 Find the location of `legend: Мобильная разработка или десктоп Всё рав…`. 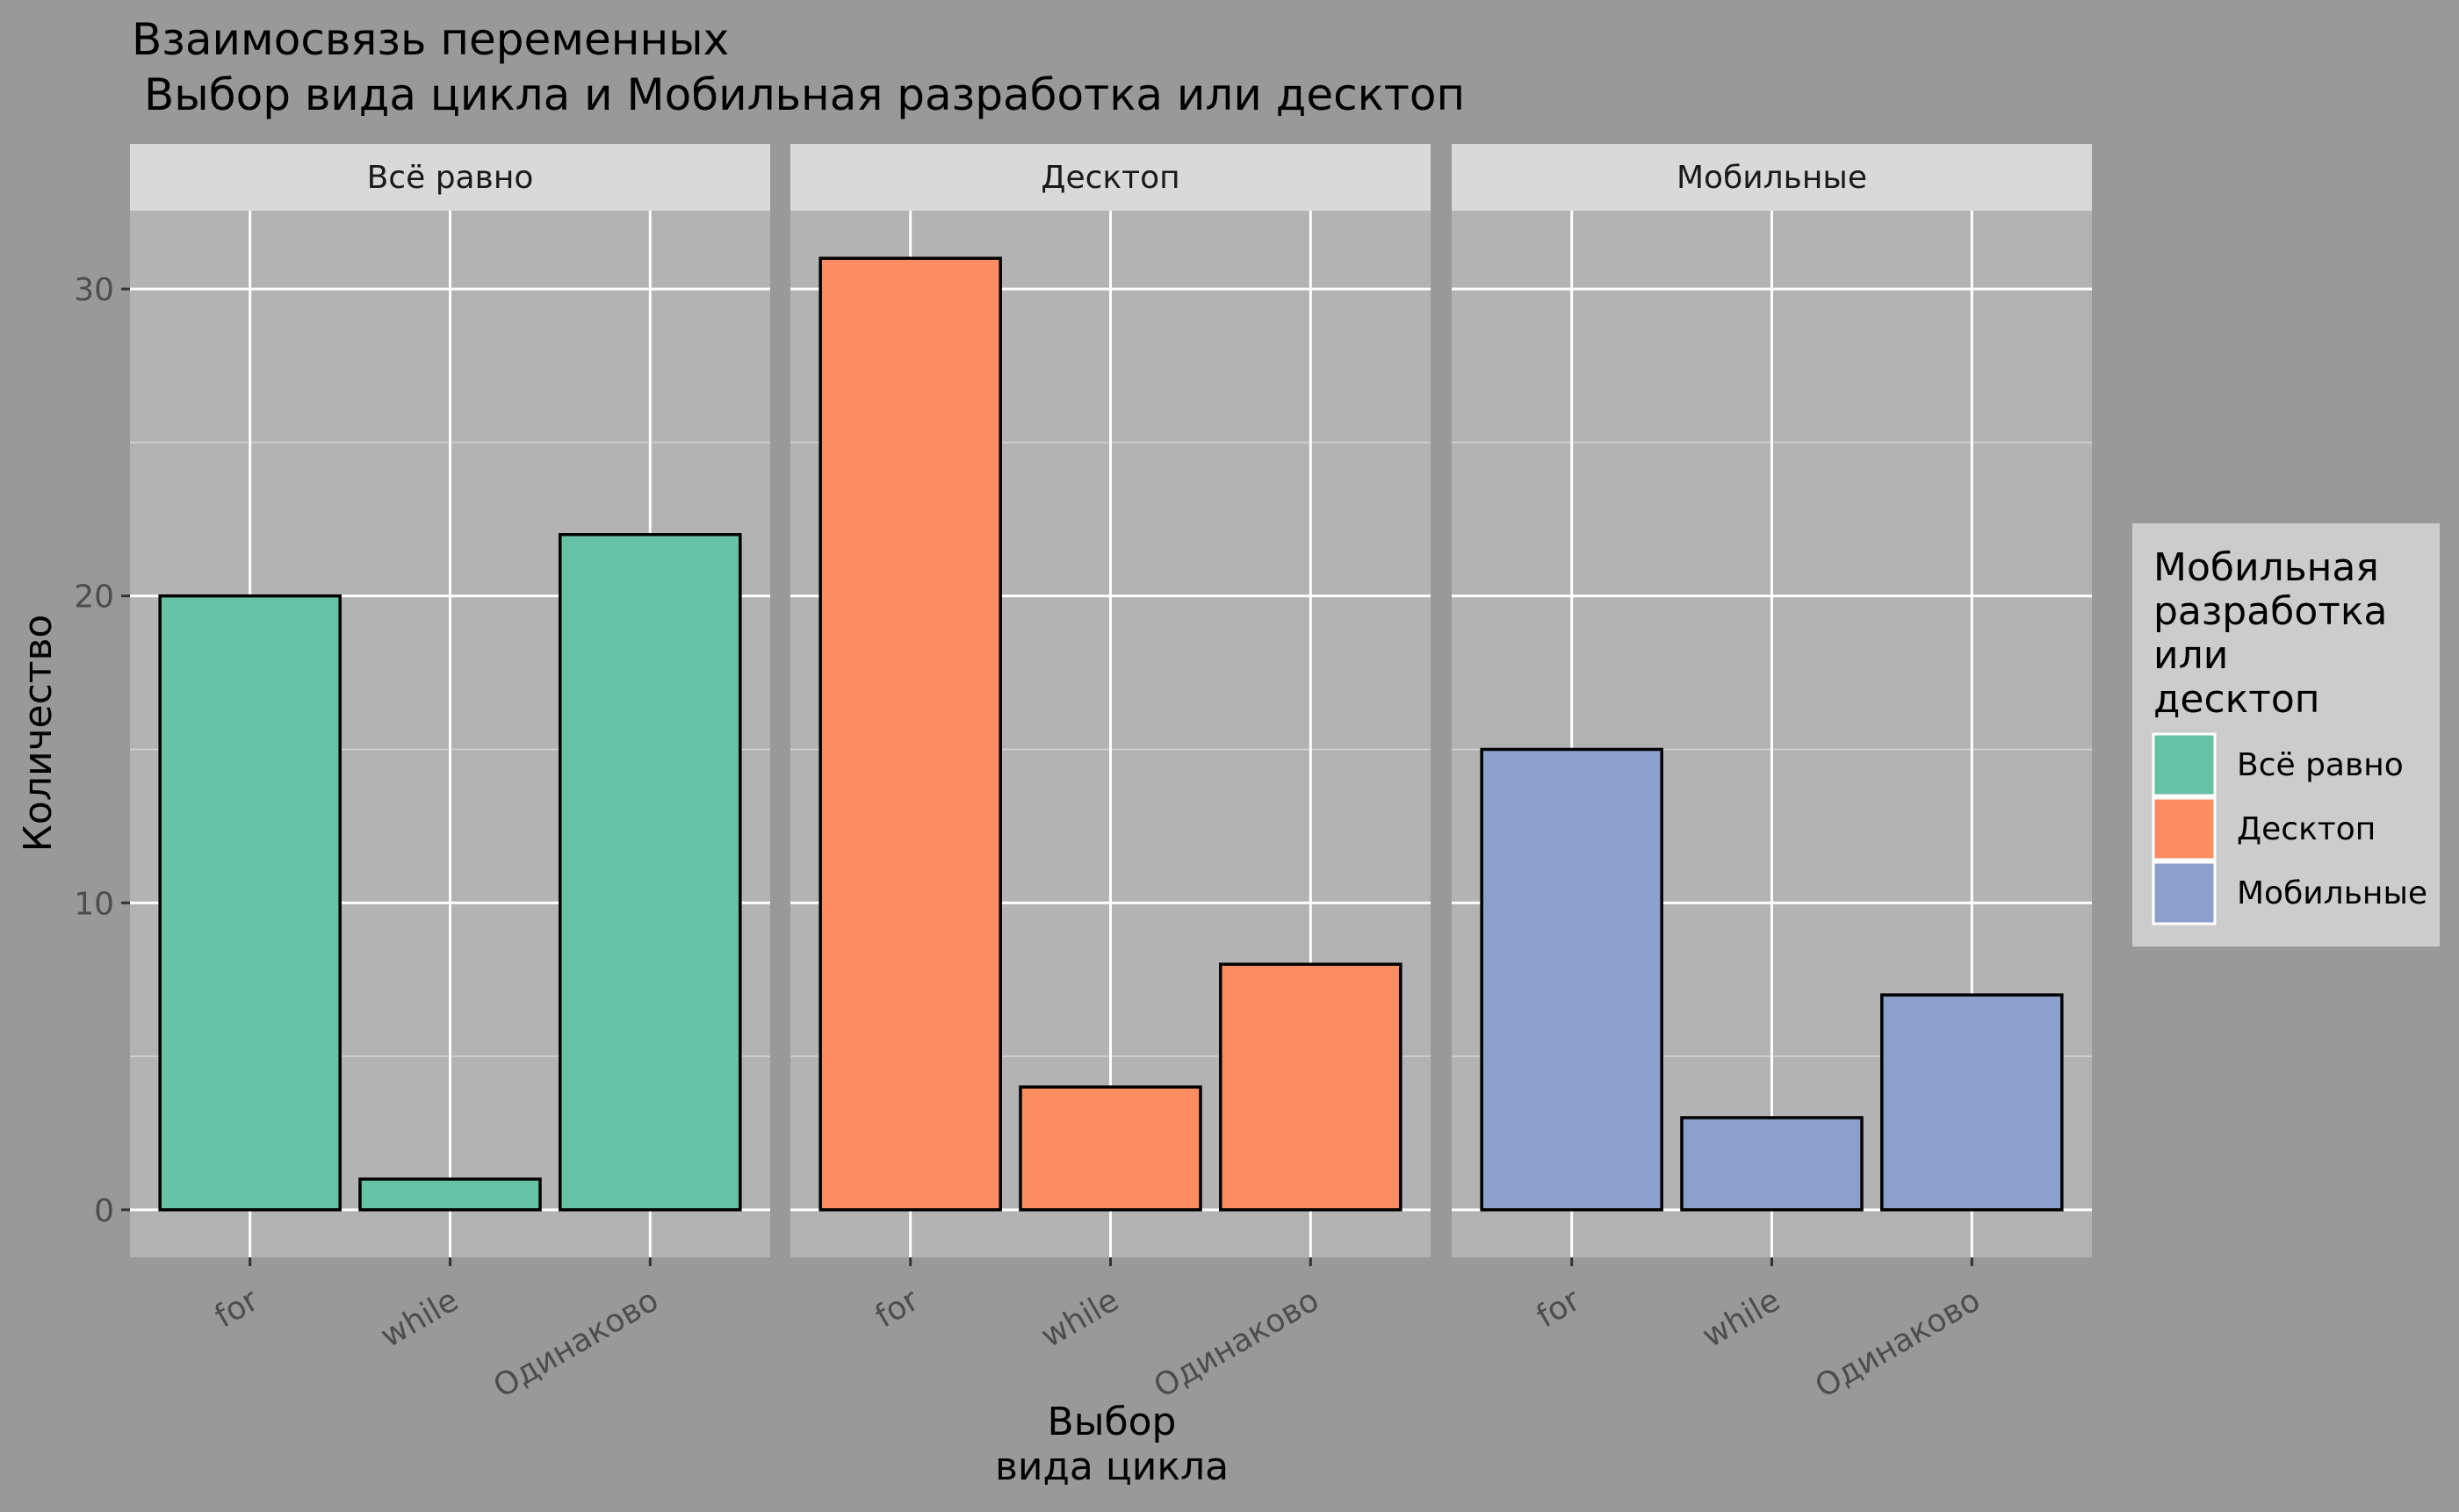

legend: Мобильная разработка или десктоп Всё рав… is located at coordinates (2286, 735).